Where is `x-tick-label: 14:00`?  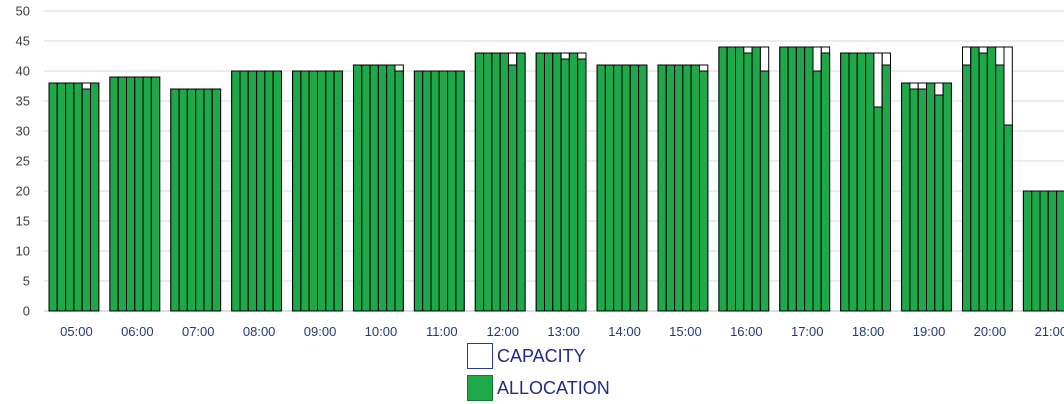
x-tick-label: 14:00 is located at coordinates (624, 331).